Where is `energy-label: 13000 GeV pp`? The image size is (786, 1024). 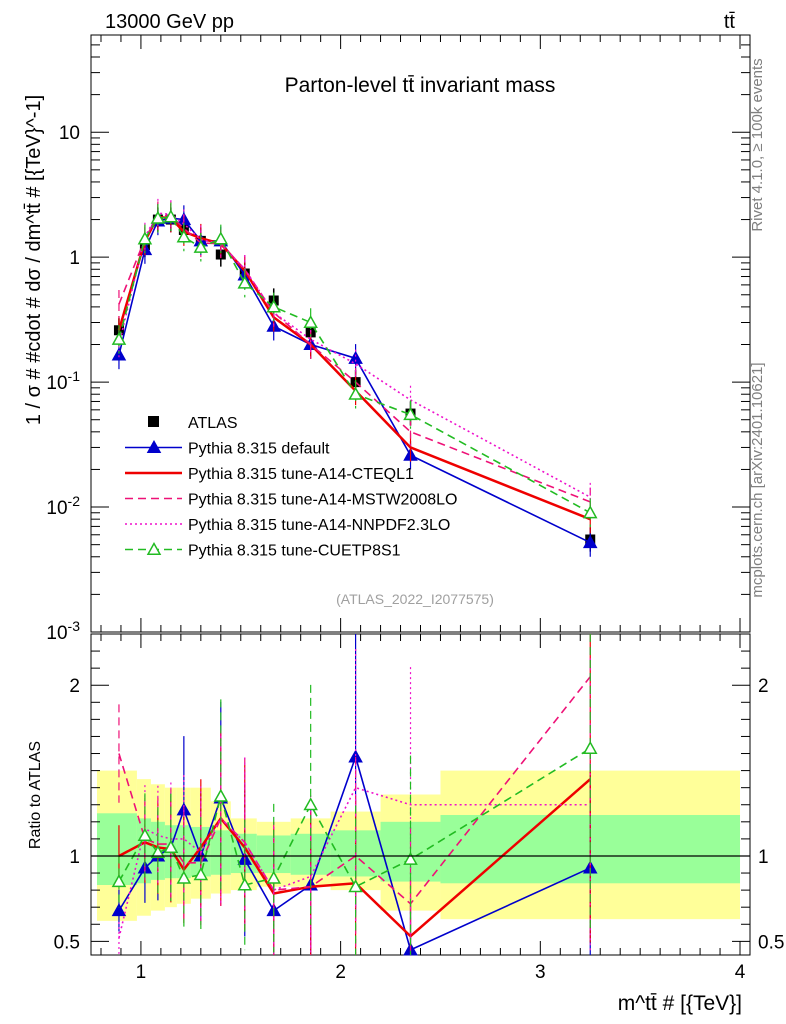 energy-label: 13000 GeV pp is located at coordinates (169, 22).